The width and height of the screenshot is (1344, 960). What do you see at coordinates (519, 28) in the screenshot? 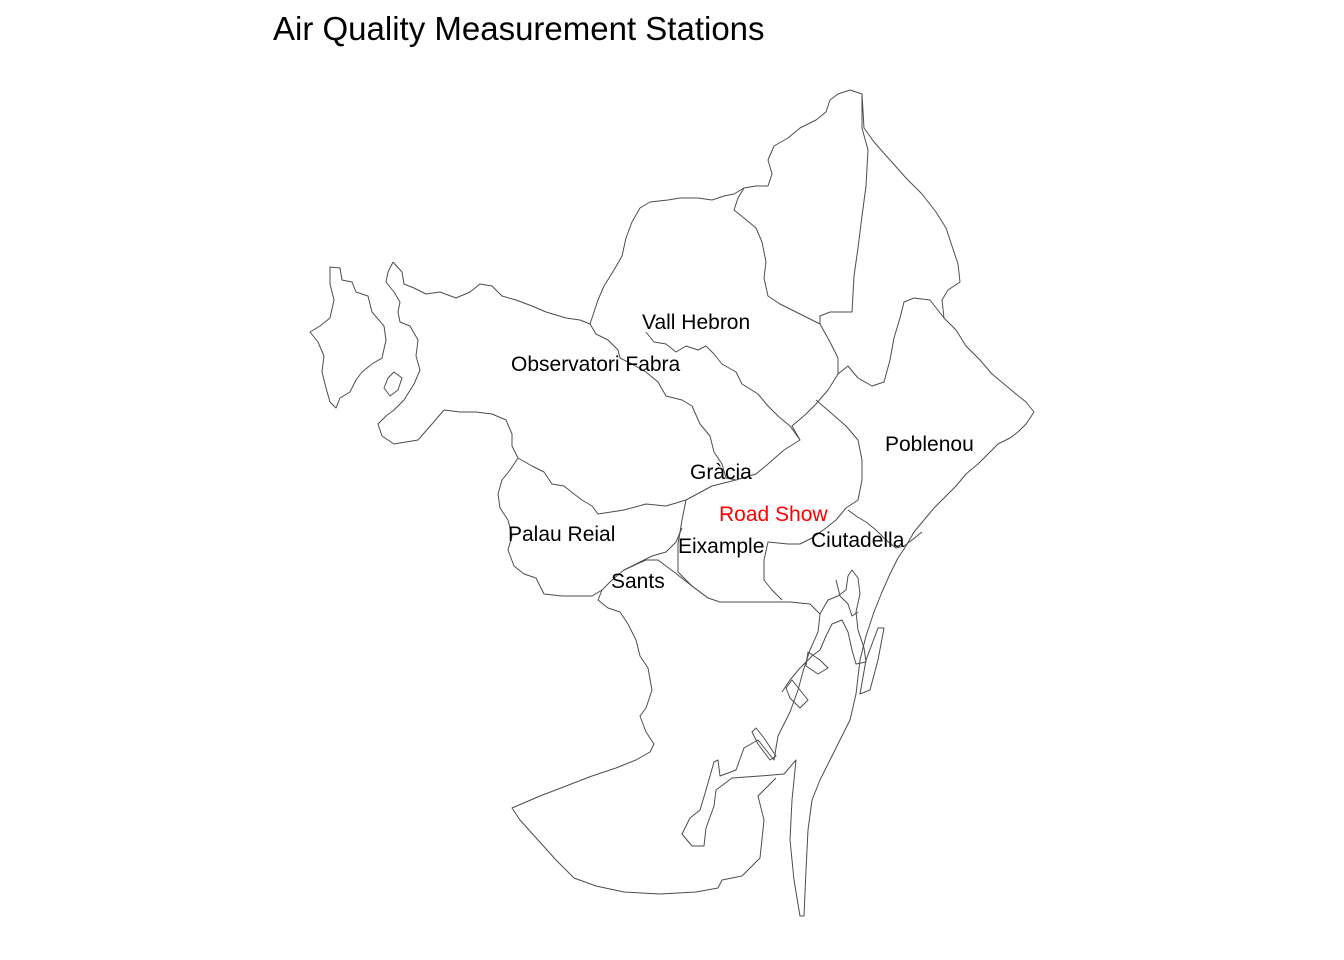
I see `map-title: Air Quality Measurement Stations` at bounding box center [519, 28].